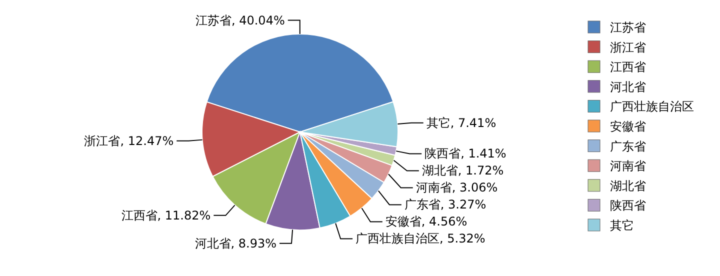 This screenshot has height=276, width=720. I want to click on legend-label: 江西省, so click(628, 67).